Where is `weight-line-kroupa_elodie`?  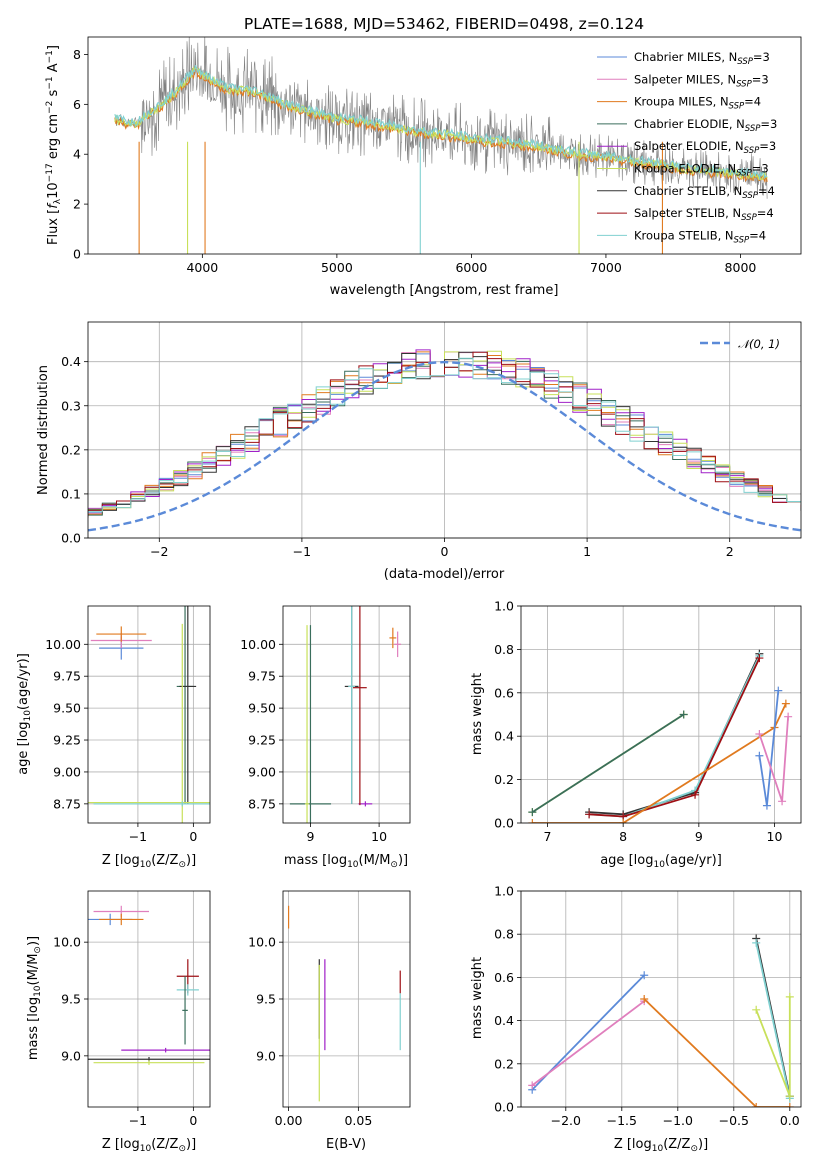 weight-line-kroupa_elodie is located at coordinates (773, 1046).